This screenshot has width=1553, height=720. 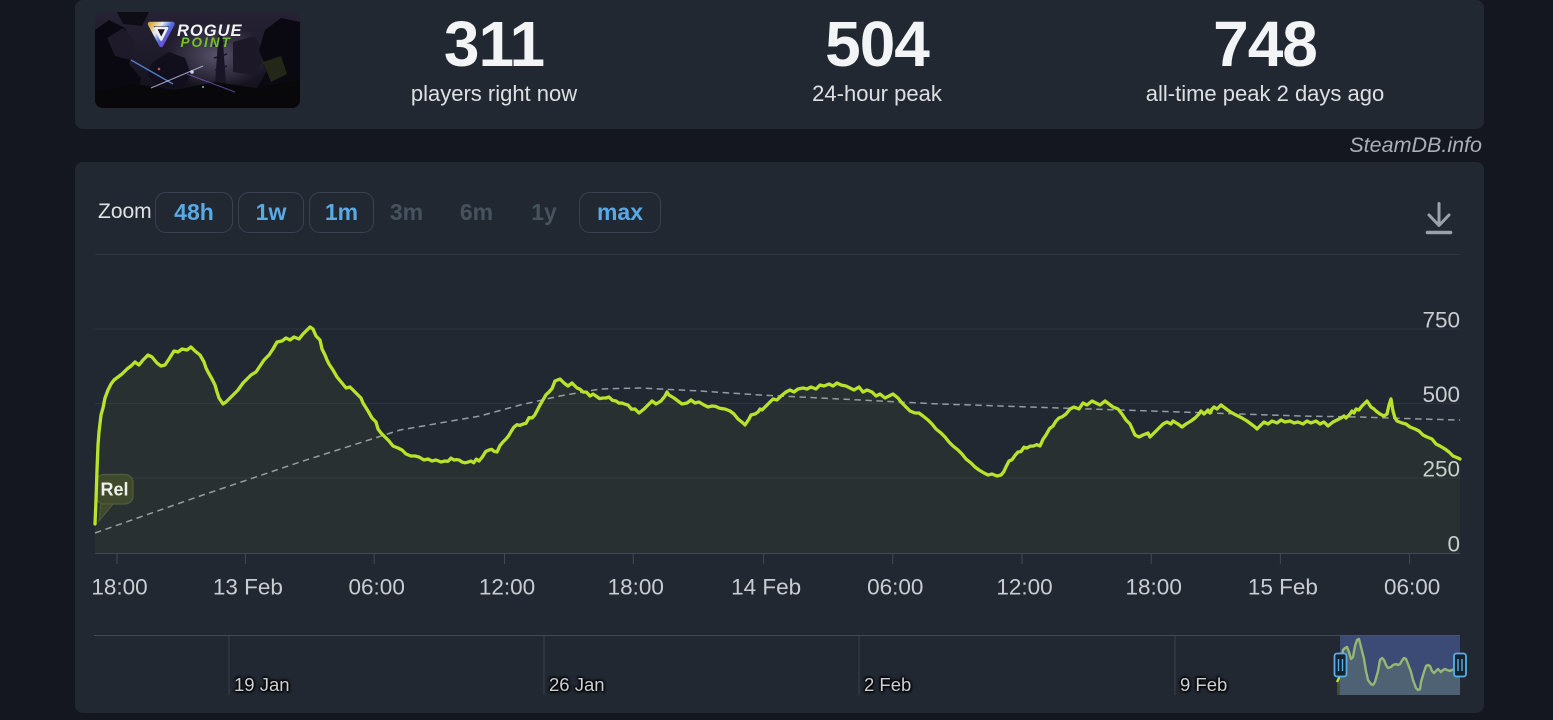 What do you see at coordinates (262, 684) in the screenshot?
I see `svg-text: 19 Jan` at bounding box center [262, 684].